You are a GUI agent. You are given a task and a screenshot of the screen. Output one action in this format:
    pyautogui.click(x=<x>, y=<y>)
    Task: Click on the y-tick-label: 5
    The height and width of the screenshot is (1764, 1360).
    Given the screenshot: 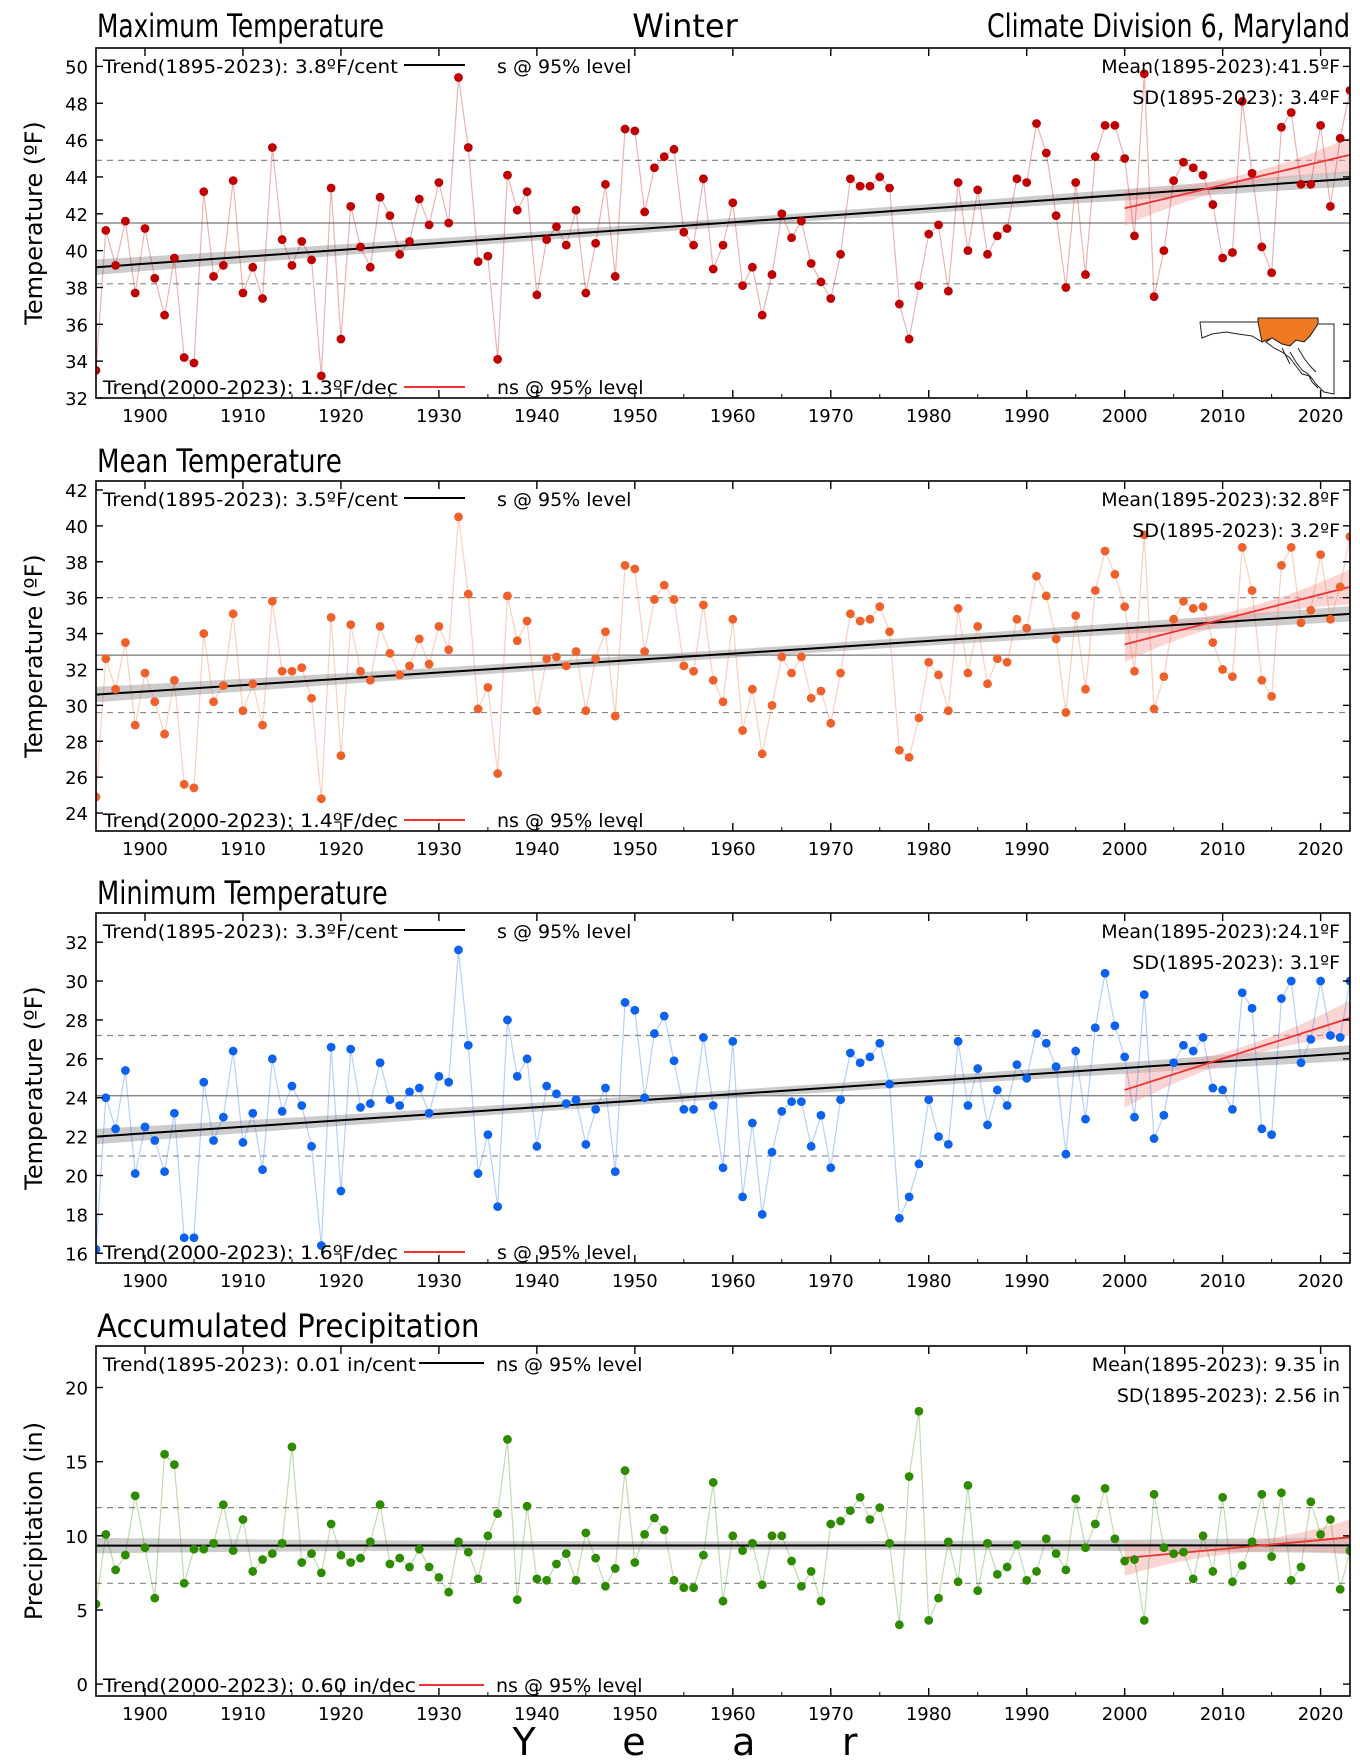 What is the action you would take?
    pyautogui.click(x=82, y=1611)
    